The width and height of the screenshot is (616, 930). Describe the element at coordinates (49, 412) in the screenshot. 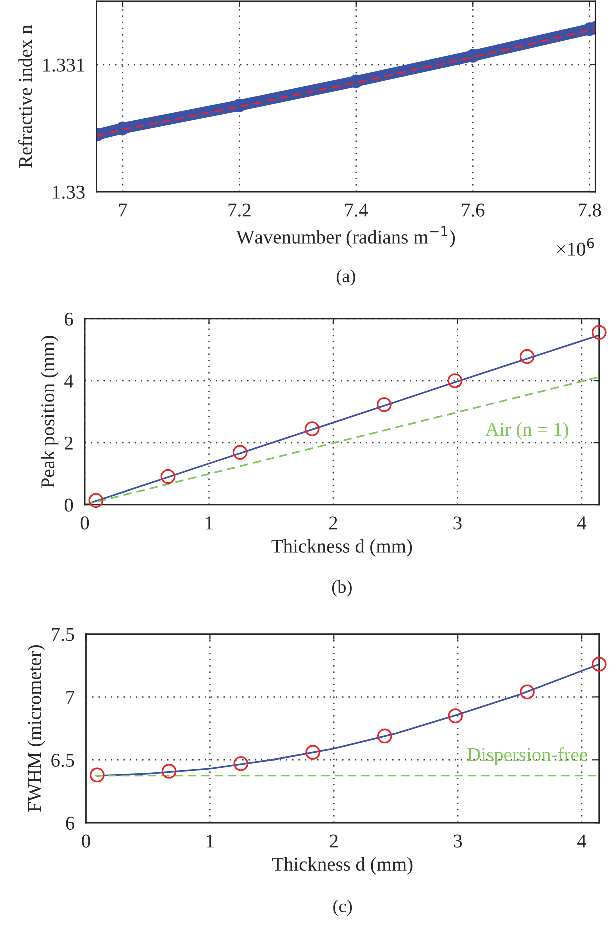

I see `y-axis-title: Peak position (mm)` at that location.